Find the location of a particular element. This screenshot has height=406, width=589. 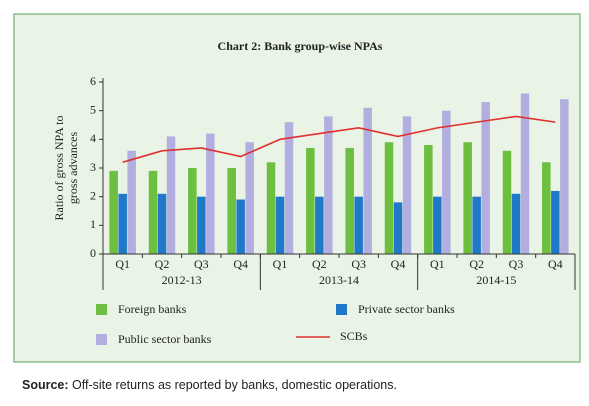

y-tick-label: 3 is located at coordinates (93, 167).